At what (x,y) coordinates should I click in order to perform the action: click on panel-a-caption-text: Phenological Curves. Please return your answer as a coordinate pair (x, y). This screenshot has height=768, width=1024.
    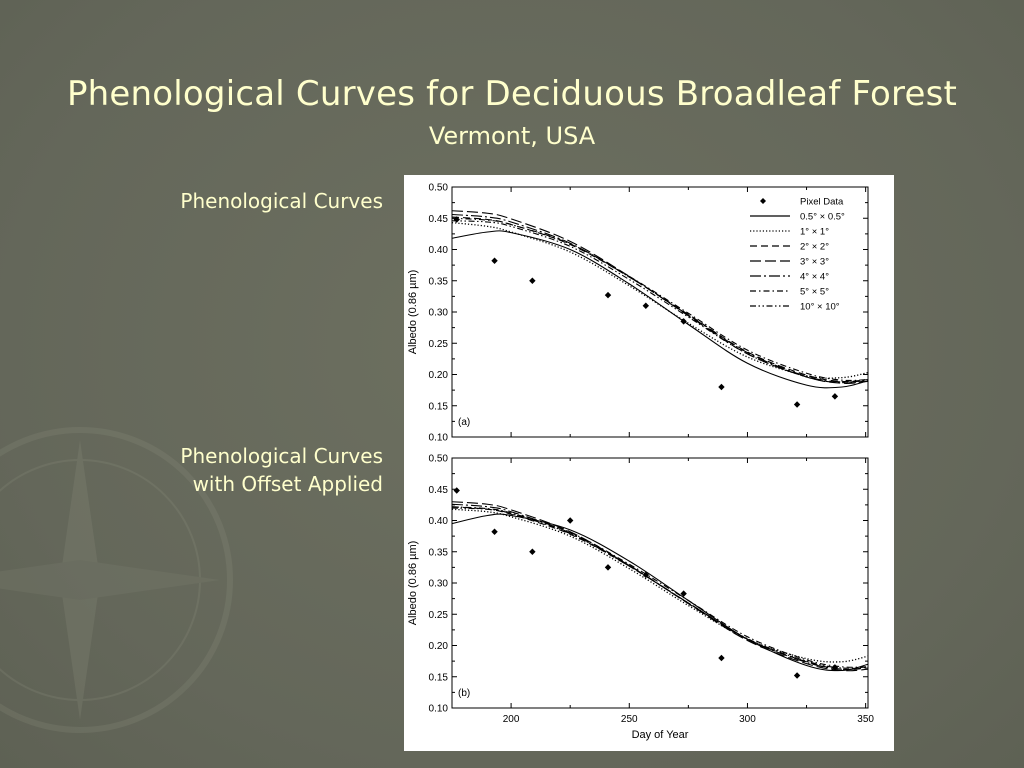
    Looking at the image, I should click on (281, 201).